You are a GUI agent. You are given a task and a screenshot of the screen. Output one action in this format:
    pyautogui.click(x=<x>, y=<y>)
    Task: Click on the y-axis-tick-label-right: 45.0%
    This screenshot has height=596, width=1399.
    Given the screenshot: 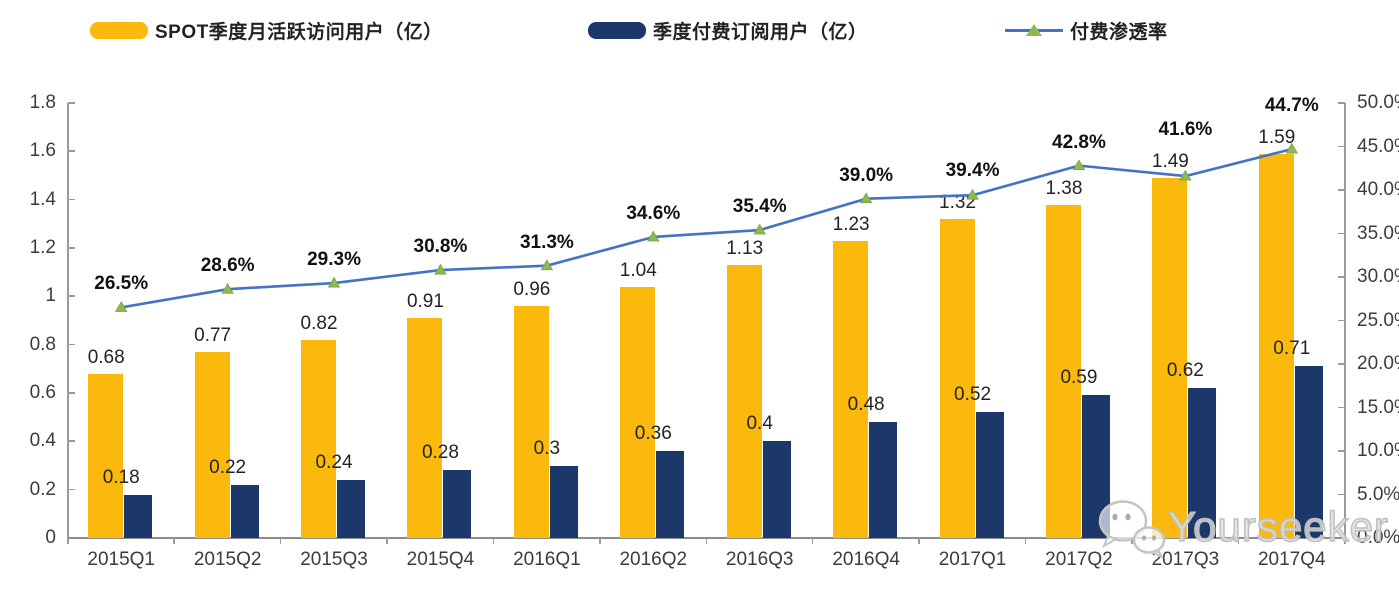 What is the action you would take?
    pyautogui.click(x=1378, y=146)
    